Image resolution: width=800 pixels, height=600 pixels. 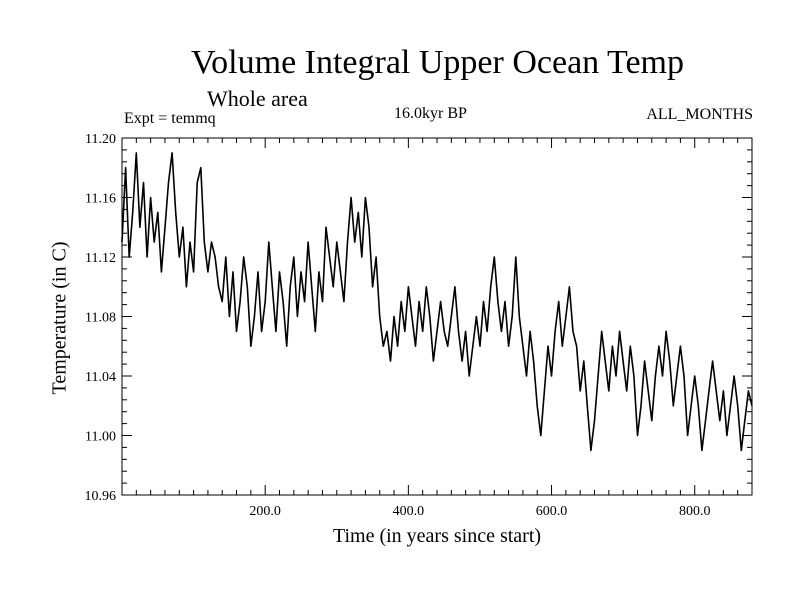 What do you see at coordinates (430, 113) in the screenshot?
I see `period-label: 16.0kyr BP` at bounding box center [430, 113].